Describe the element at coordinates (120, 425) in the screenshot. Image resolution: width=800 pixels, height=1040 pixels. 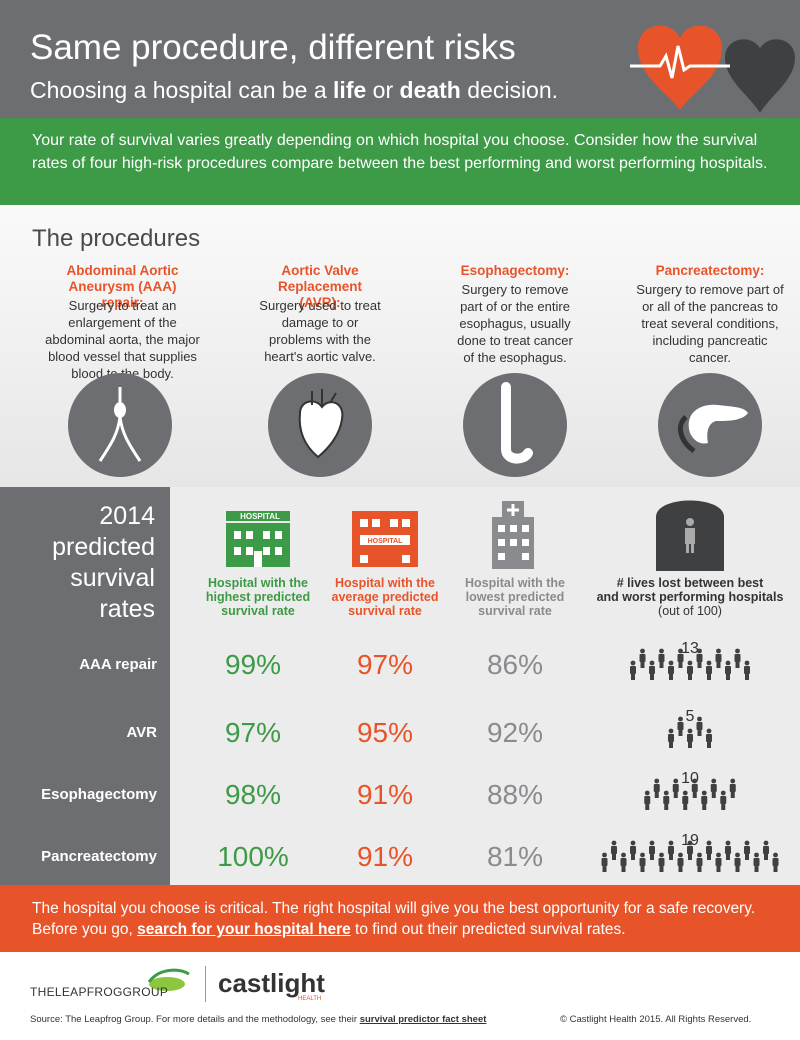
I see `aaa-icon` at that location.